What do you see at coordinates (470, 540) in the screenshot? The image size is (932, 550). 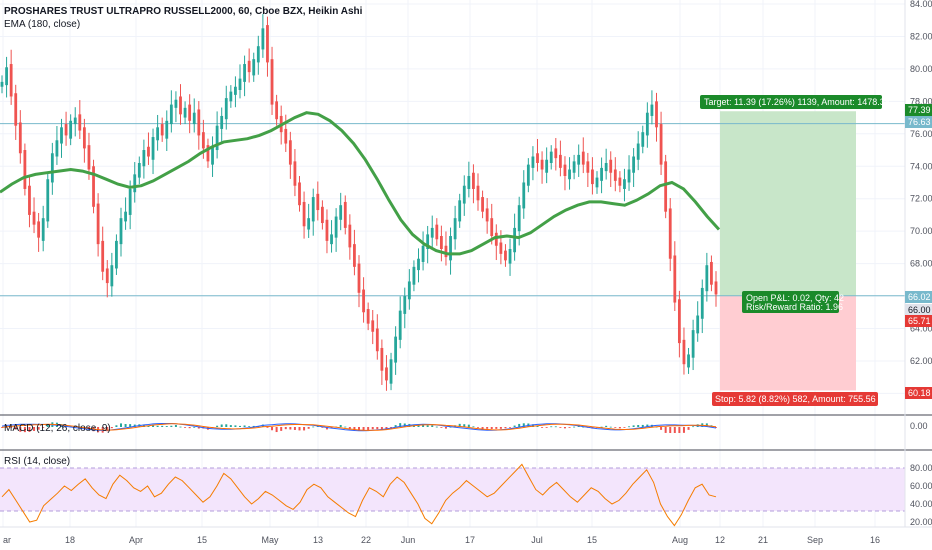 I see `time-axis-label: 17` at bounding box center [470, 540].